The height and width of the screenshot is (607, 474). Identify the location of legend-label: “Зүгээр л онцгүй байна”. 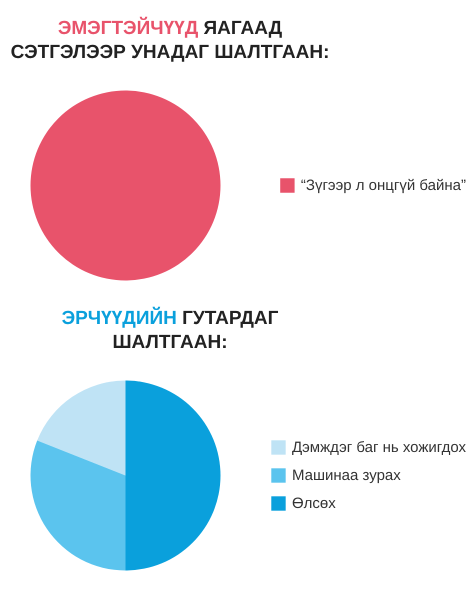
(383, 185).